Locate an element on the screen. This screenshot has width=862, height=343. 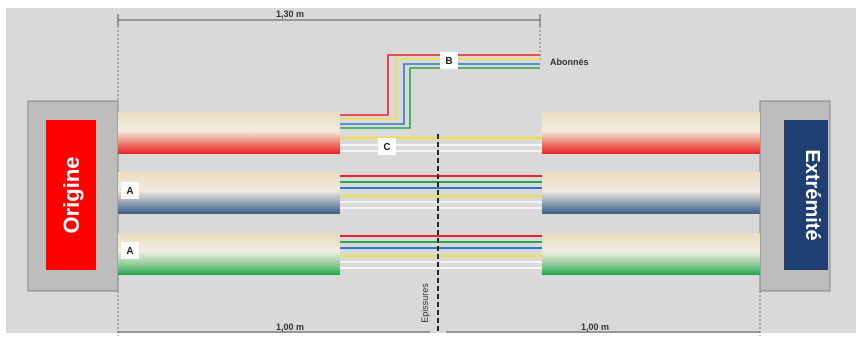
top-dimension-label: 1,30 m is located at coordinates (290, 14).